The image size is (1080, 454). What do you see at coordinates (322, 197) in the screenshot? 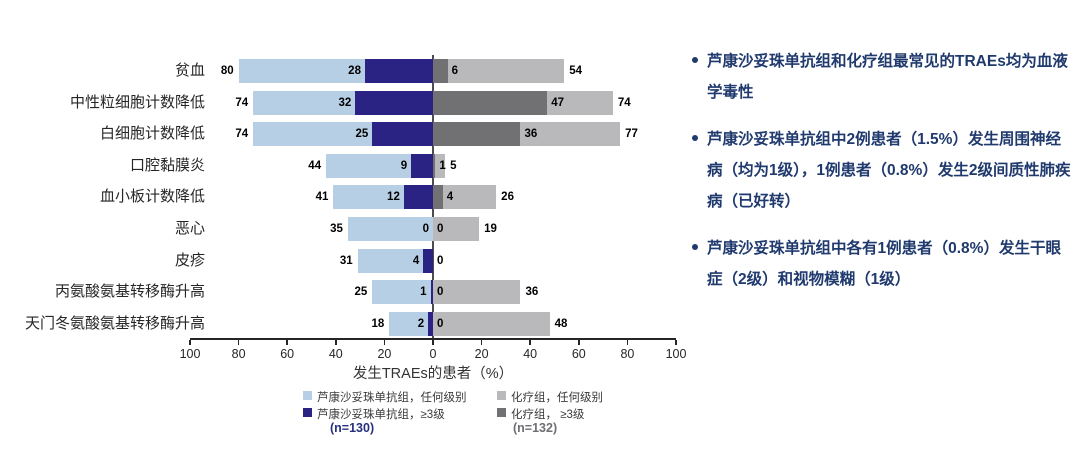
I see `value-label-mono-any: 41` at bounding box center [322, 197].